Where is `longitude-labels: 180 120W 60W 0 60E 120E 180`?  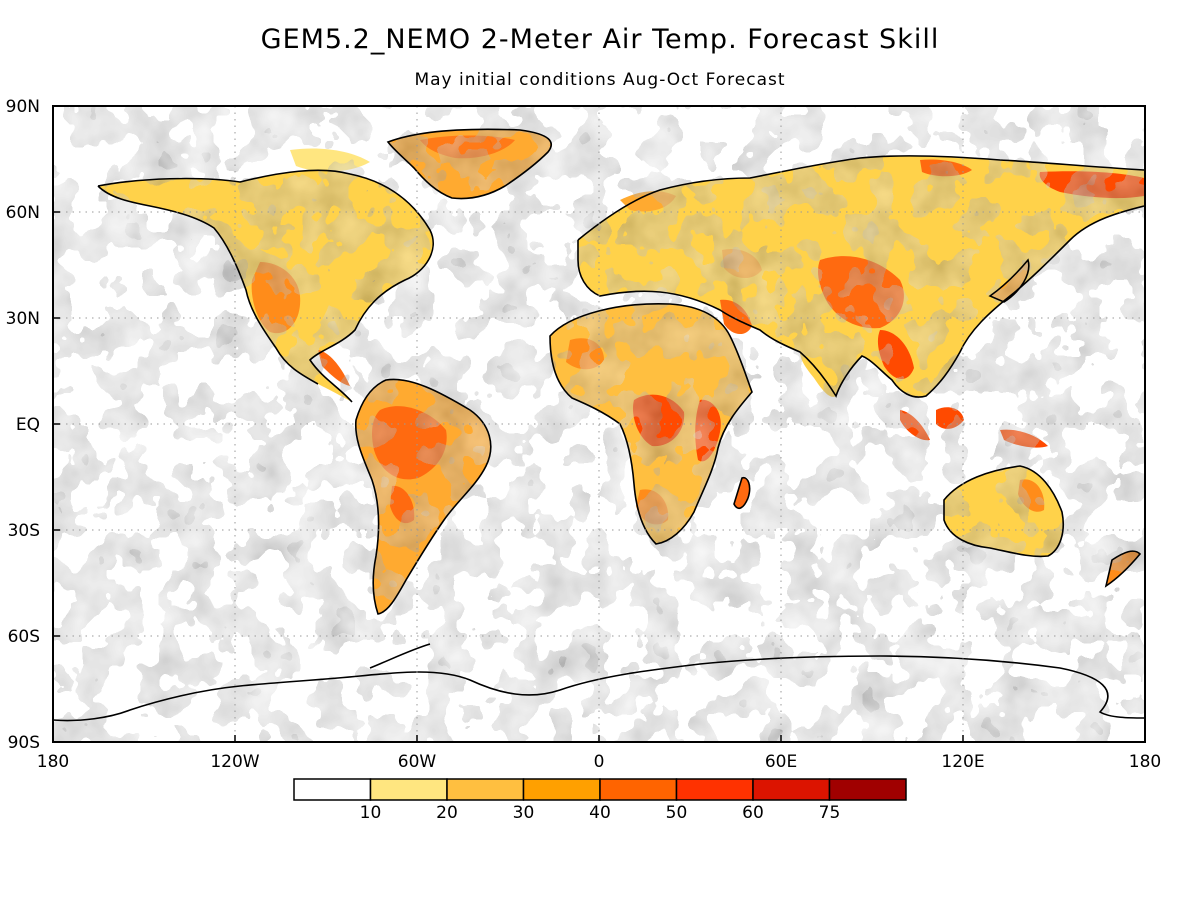 longitude-labels: 180 120W 60W 0 60E 120E 180 is located at coordinates (599, 762).